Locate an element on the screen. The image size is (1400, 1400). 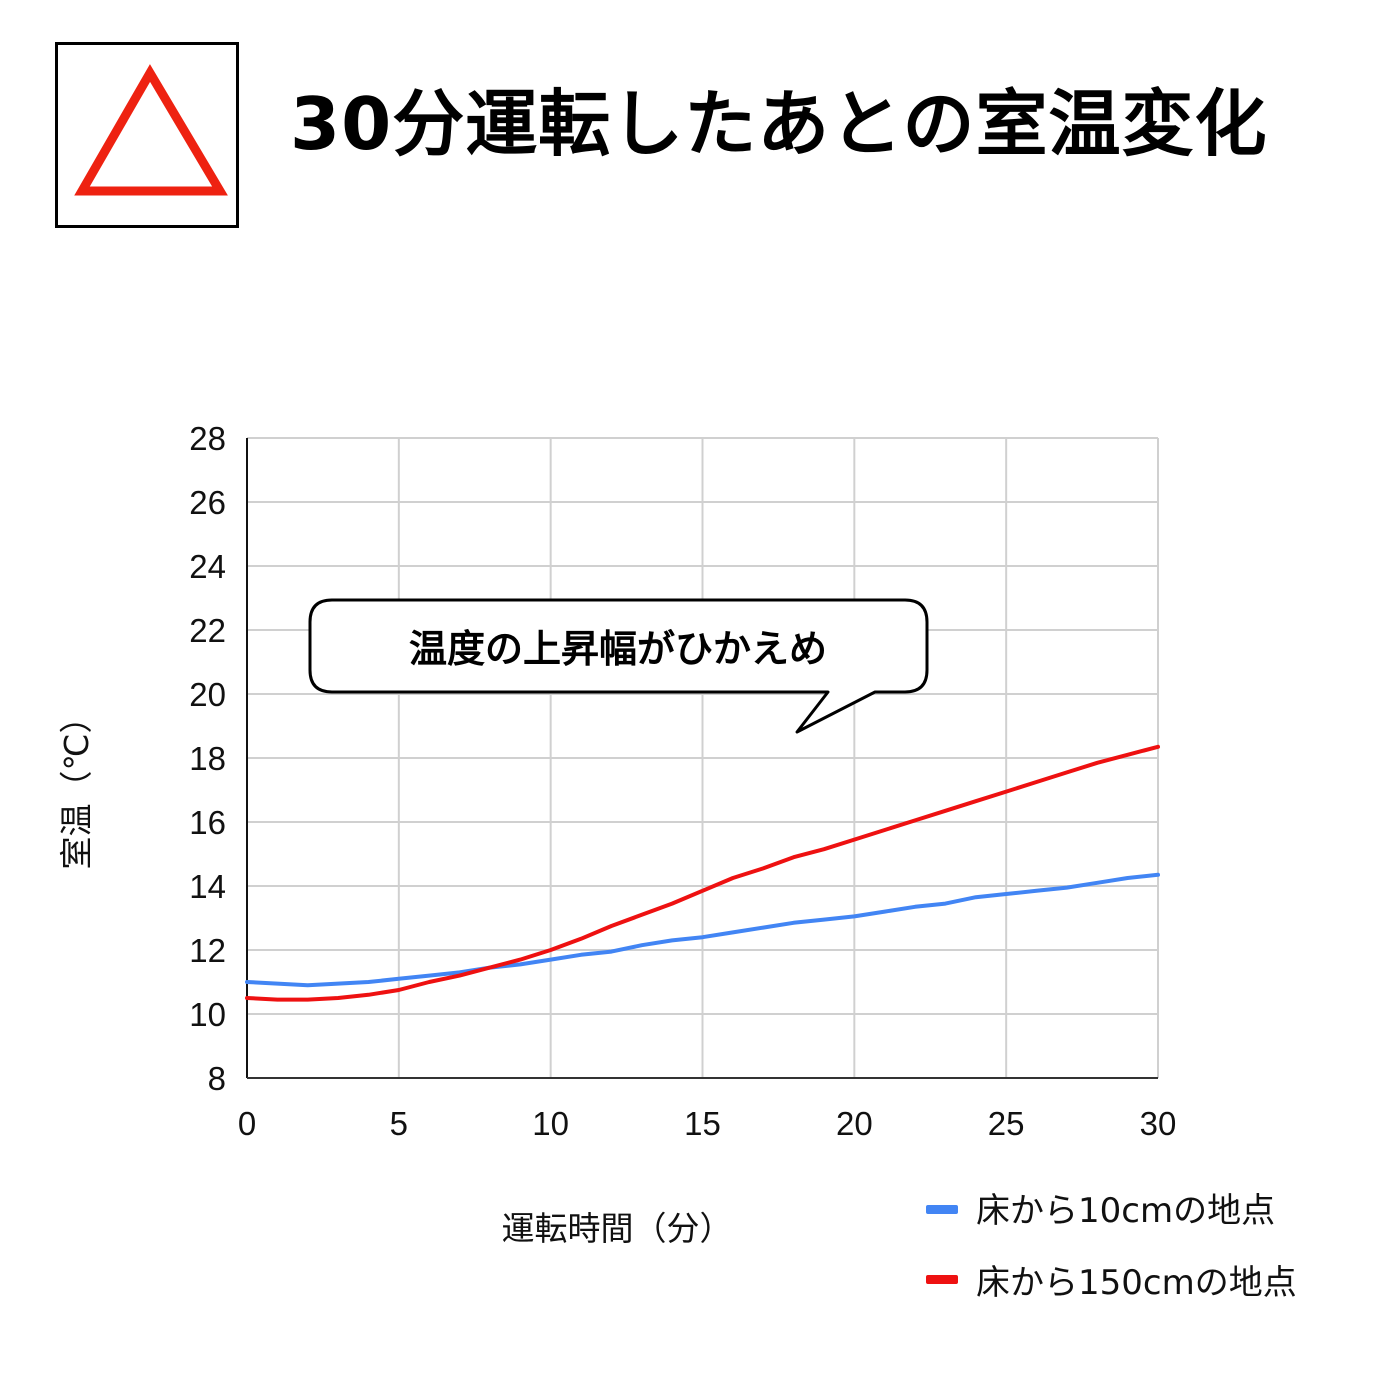
y-tick-label-8: 8 is located at coordinates (217, 1078).